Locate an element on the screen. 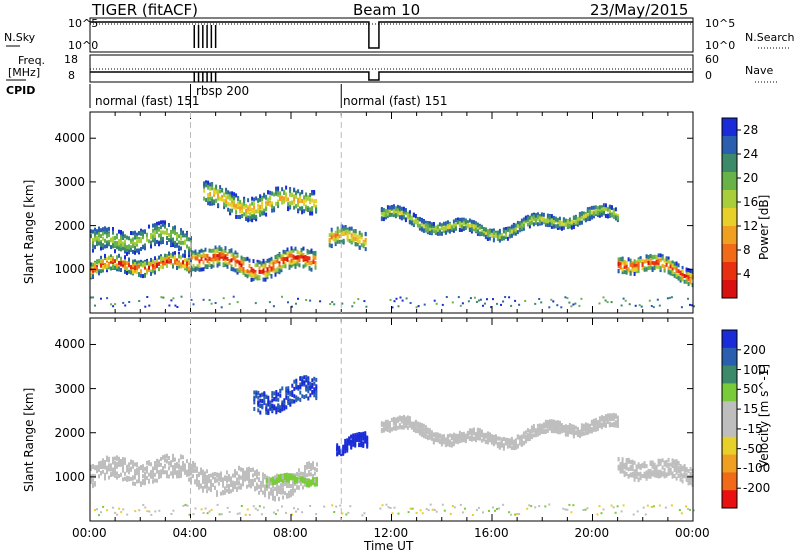 Image resolution: width=800 pixels, height=554 pixels. y-tick-label: 4000 is located at coordinates (69, 138).